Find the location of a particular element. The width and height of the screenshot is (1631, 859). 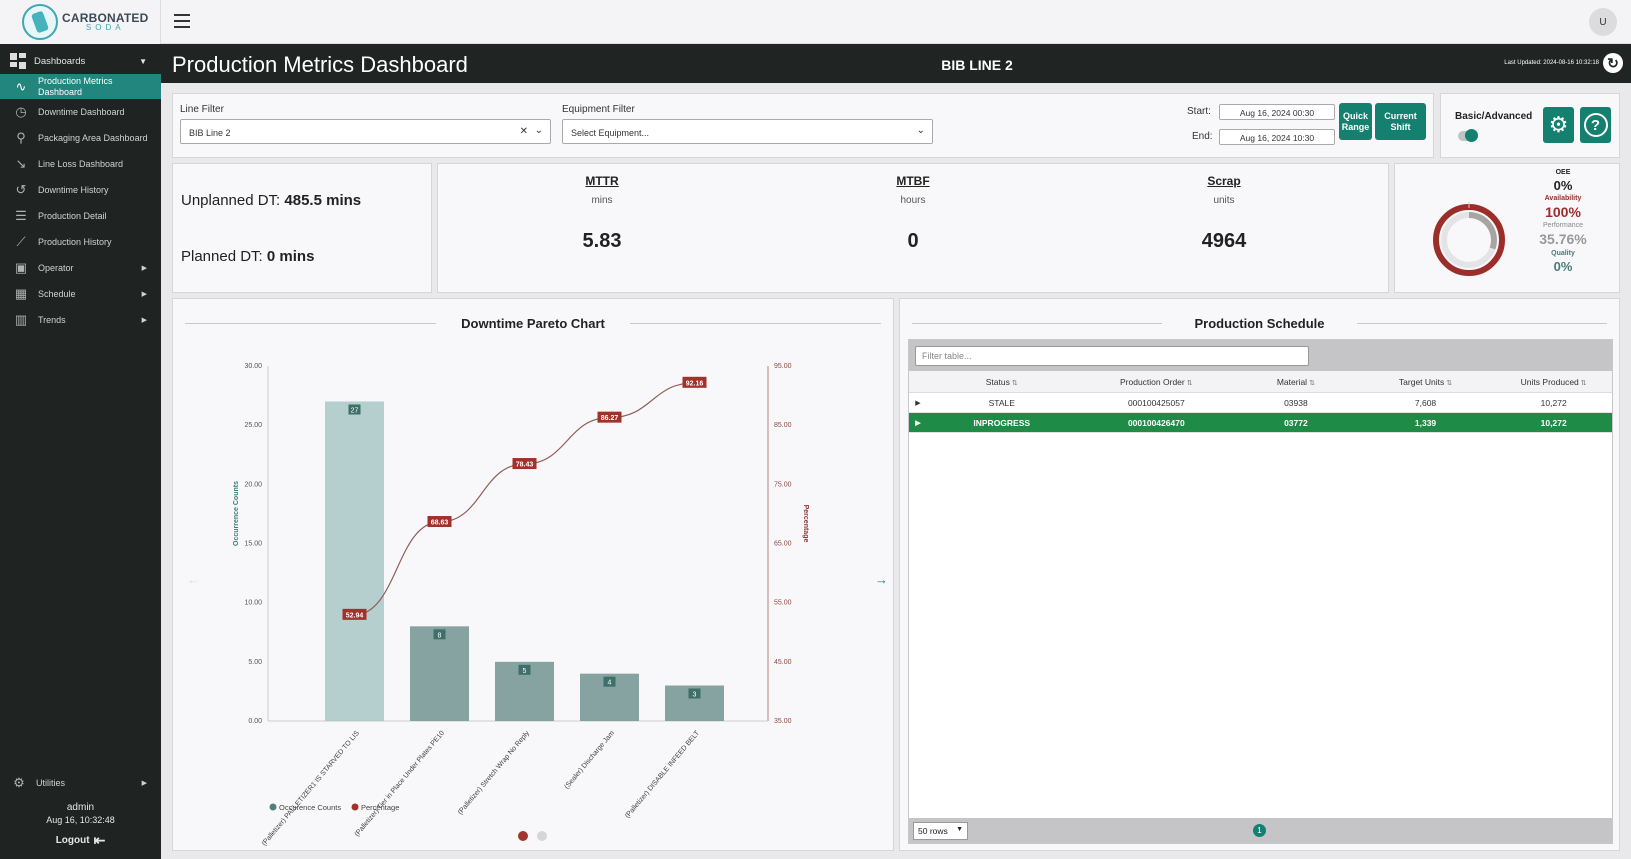

metric-mttr: MTTR mins 5.83 is located at coordinates (602, 213).